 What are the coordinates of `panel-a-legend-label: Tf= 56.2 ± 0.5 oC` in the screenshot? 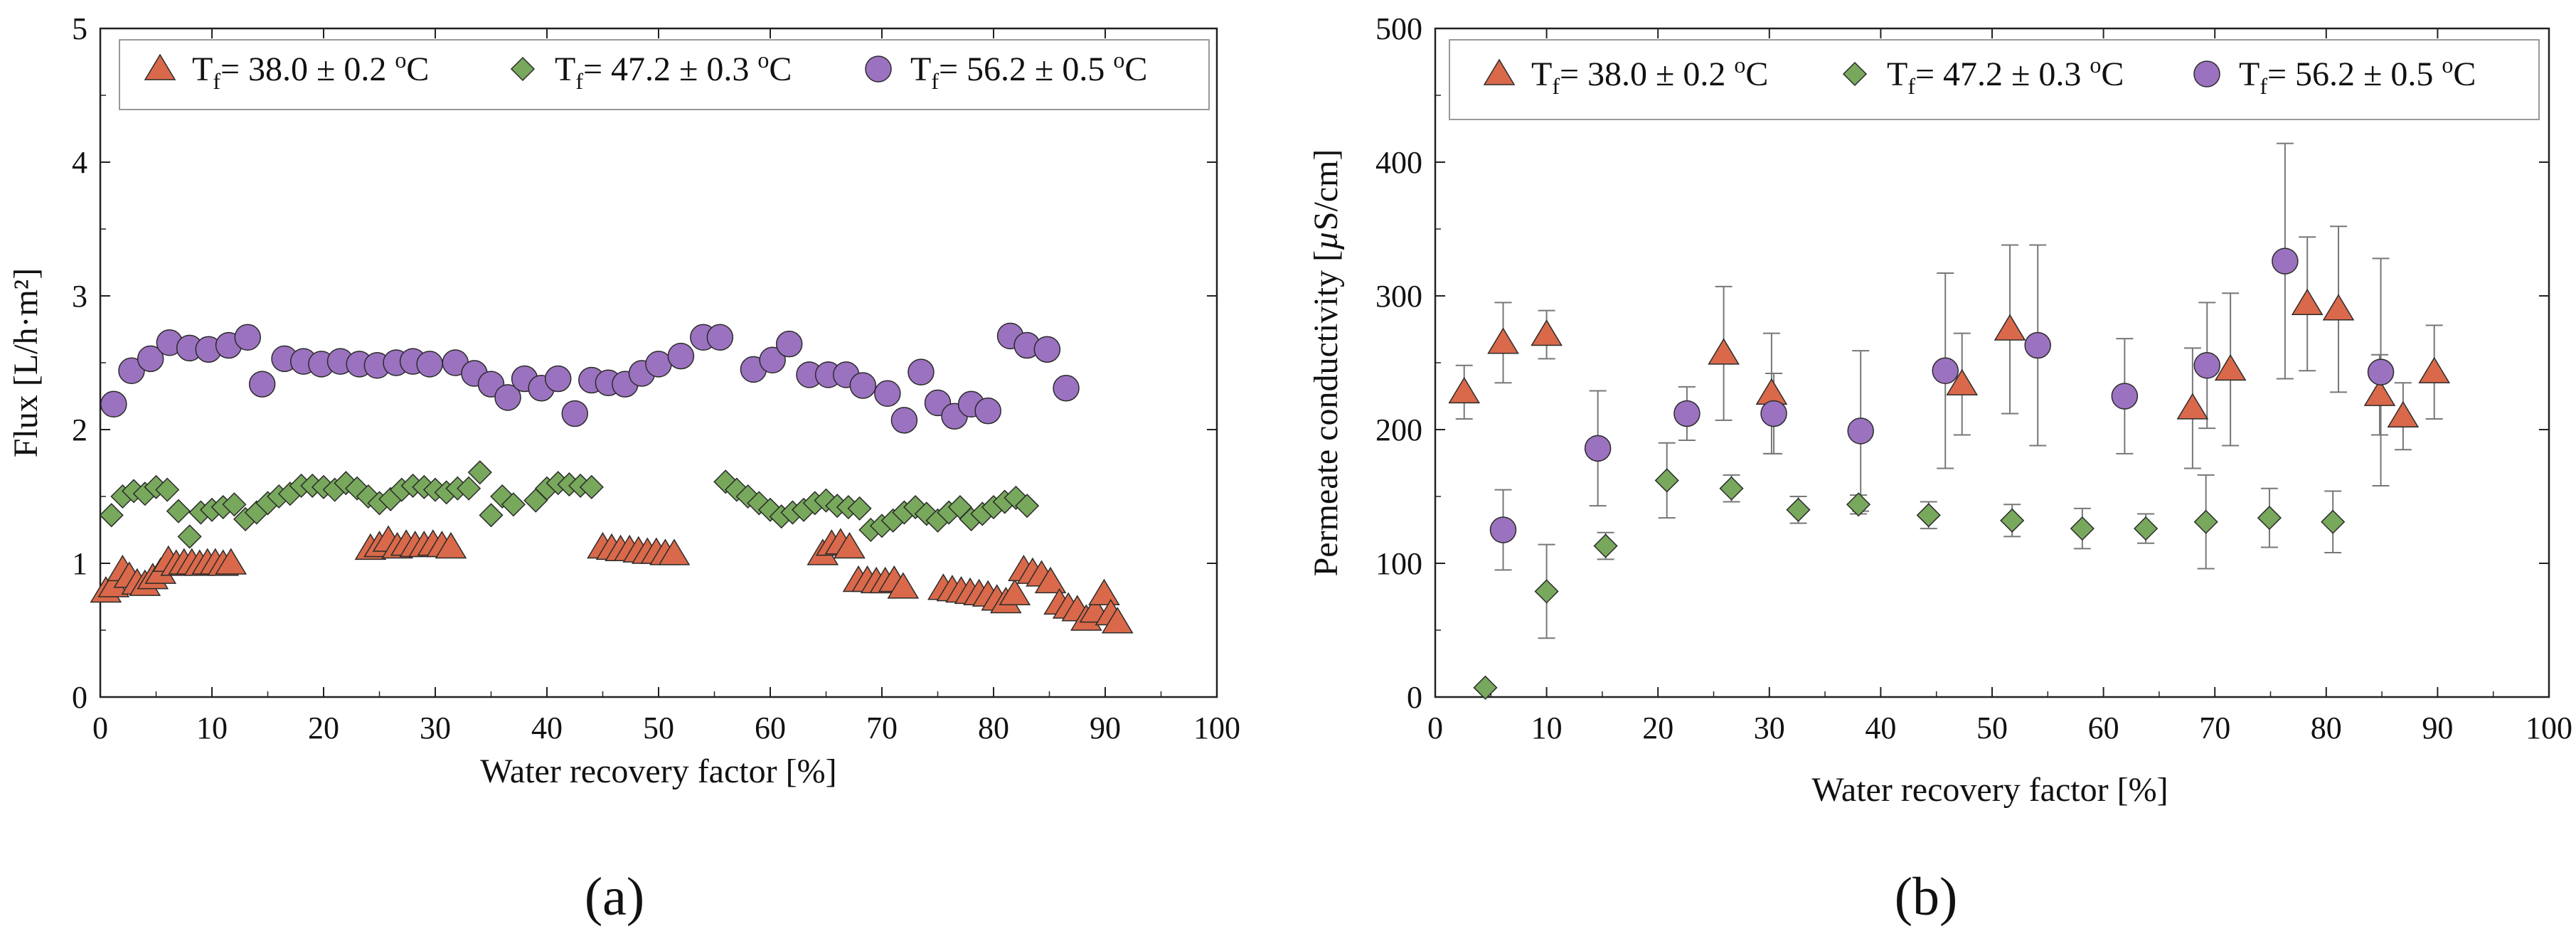 It's located at (1028, 70).